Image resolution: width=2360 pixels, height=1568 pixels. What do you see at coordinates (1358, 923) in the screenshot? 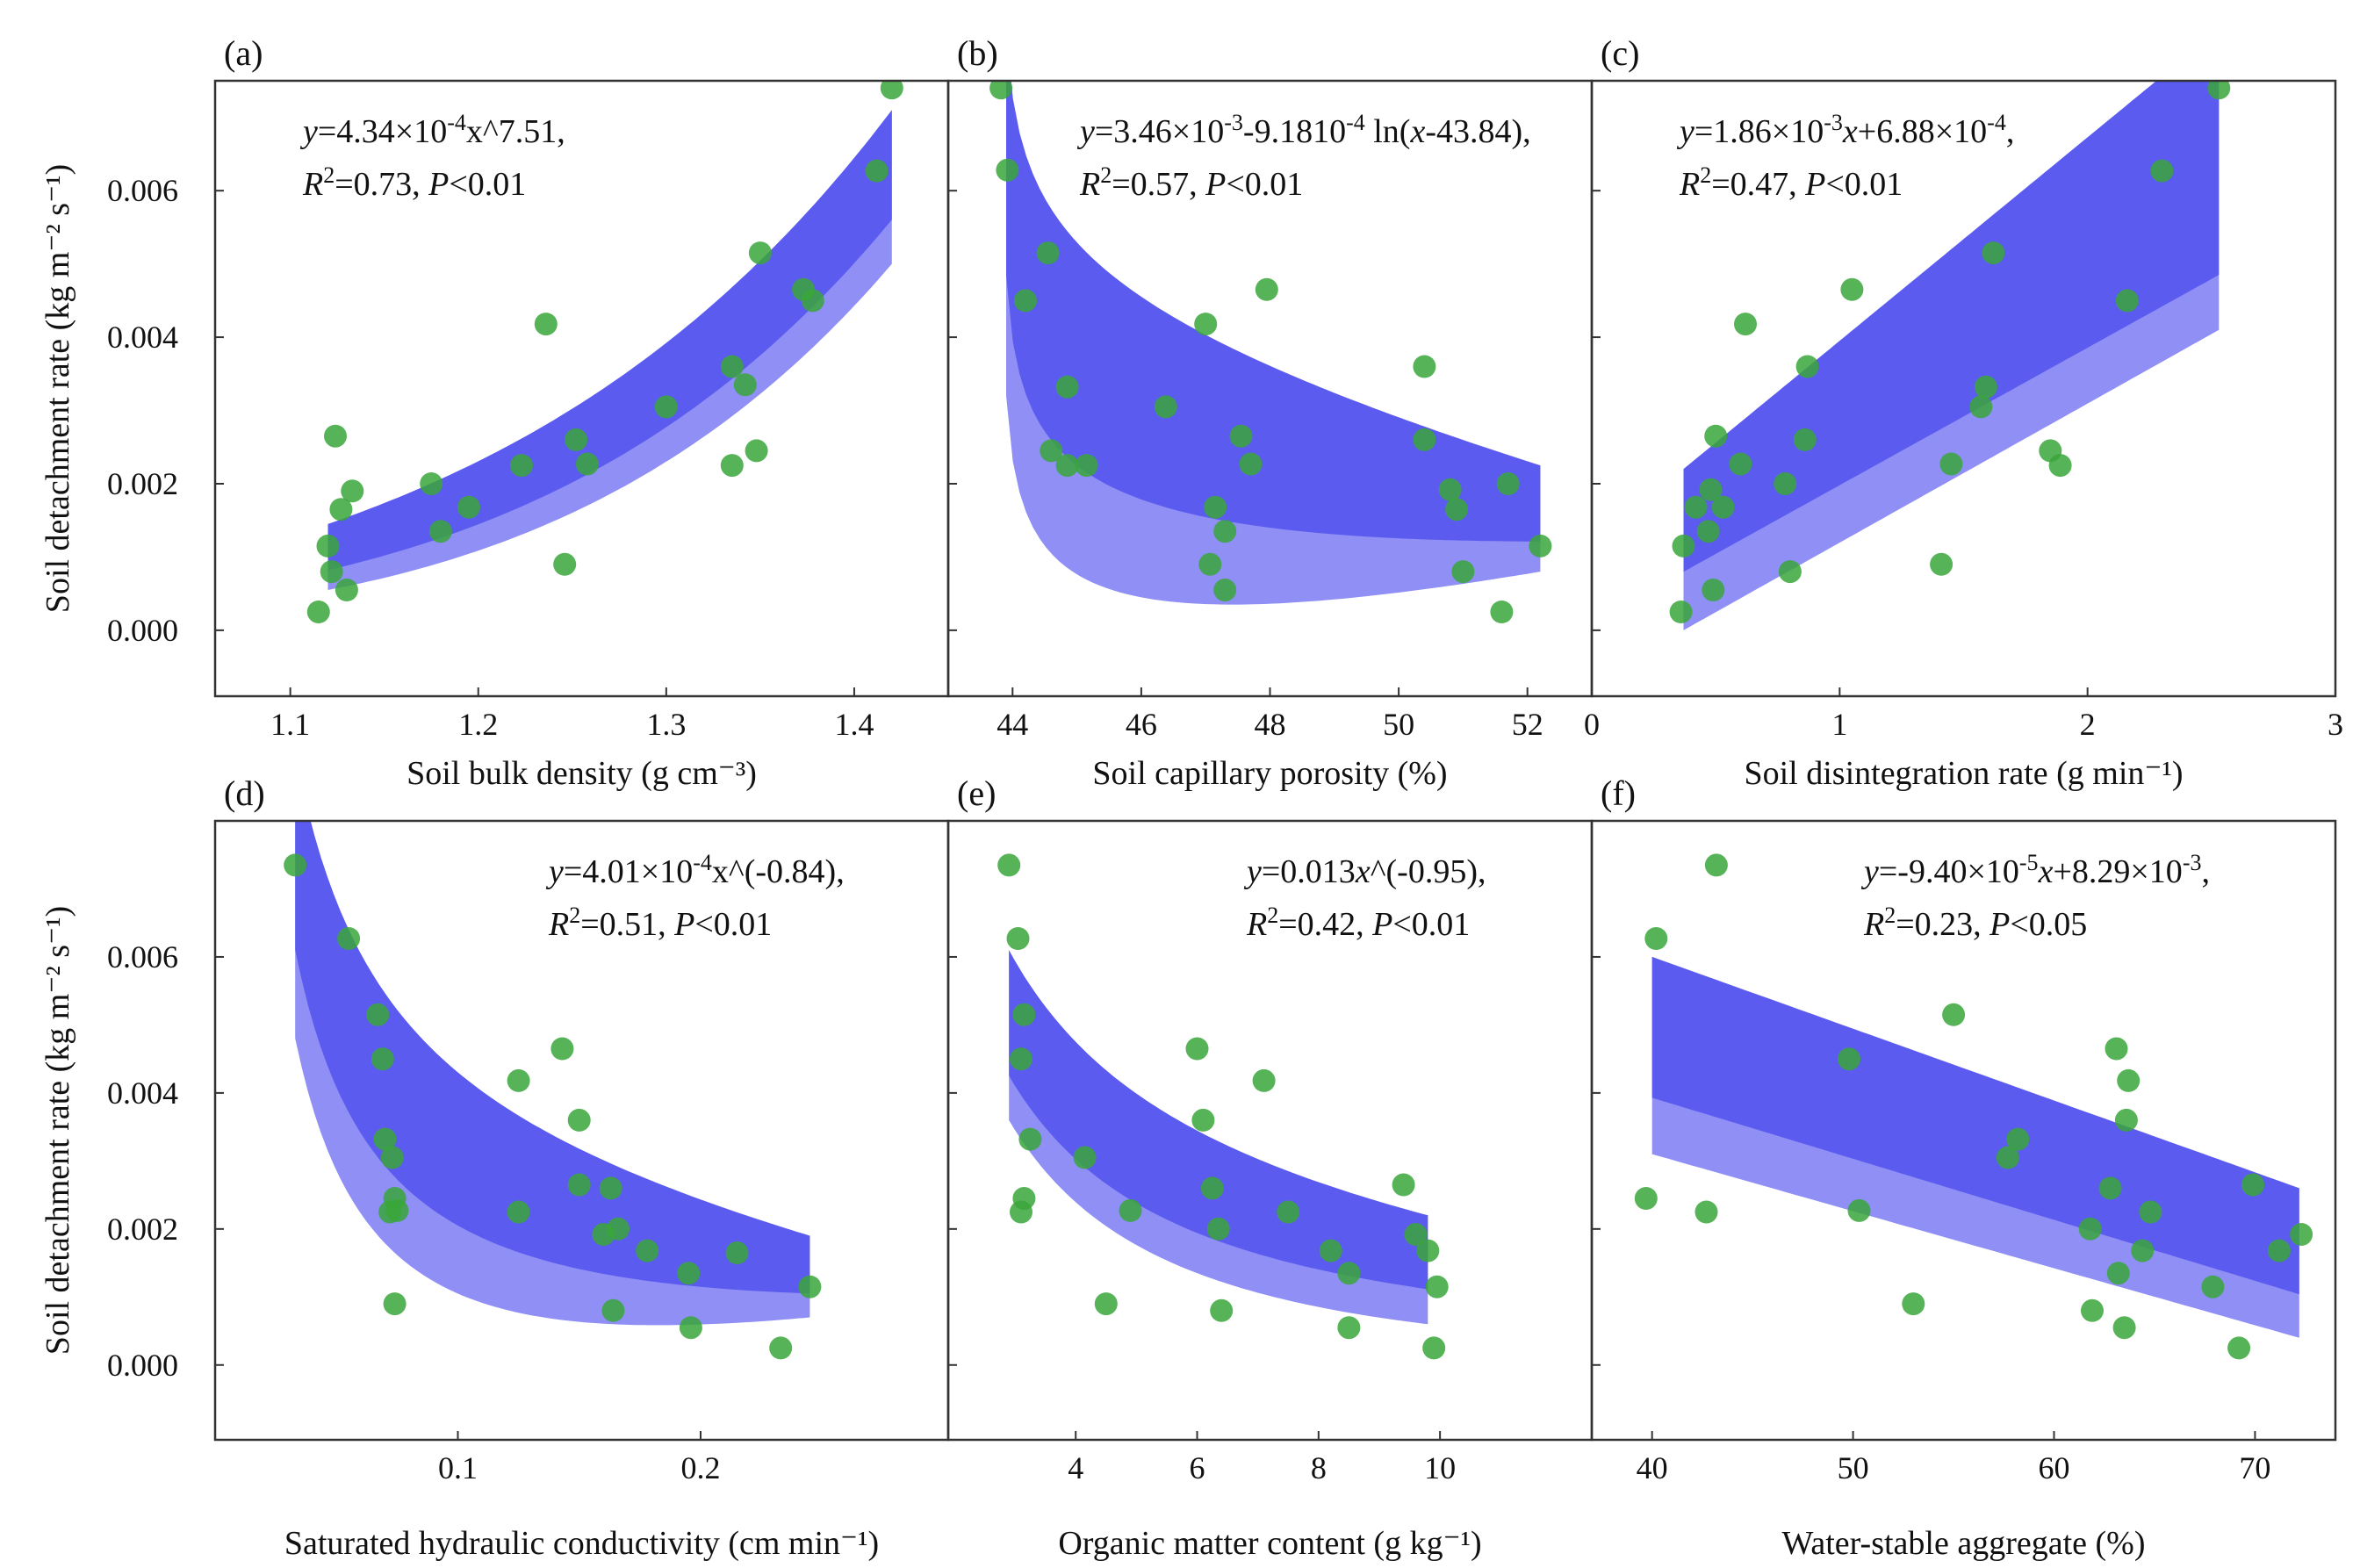
I see `fit-stats: R2=0.42, P<0.01` at bounding box center [1358, 923].